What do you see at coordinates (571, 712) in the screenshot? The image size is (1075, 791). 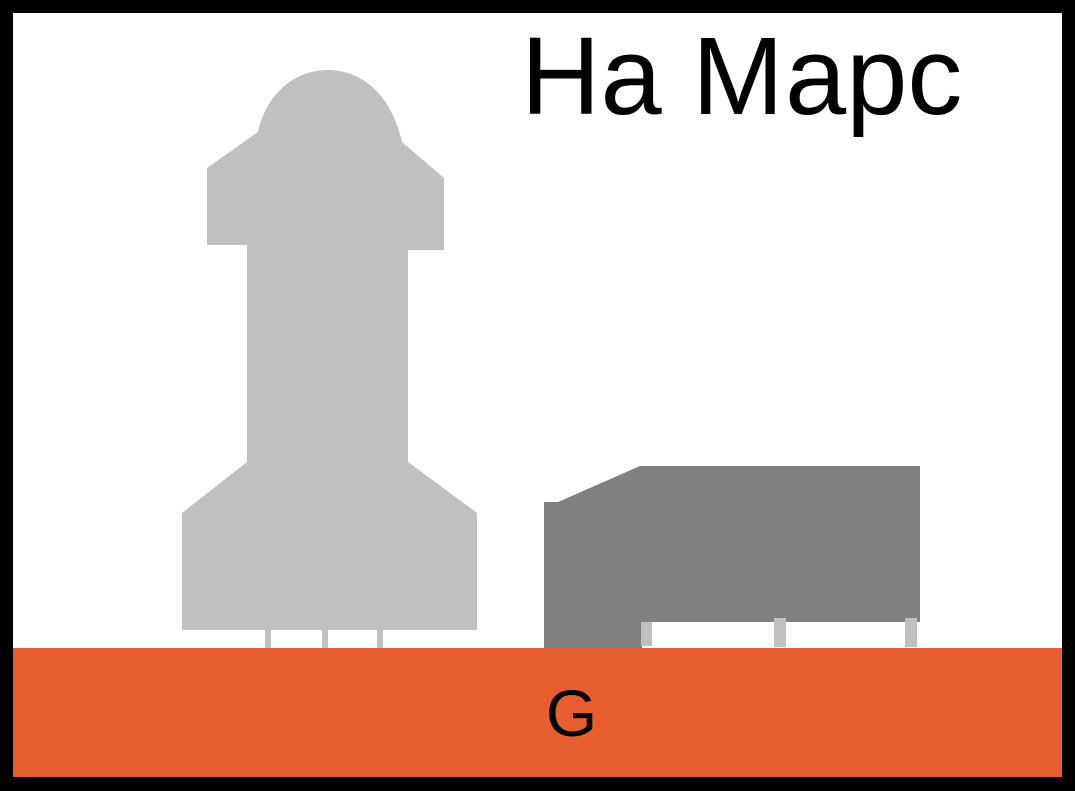 I see `ground-label: G` at bounding box center [571, 712].